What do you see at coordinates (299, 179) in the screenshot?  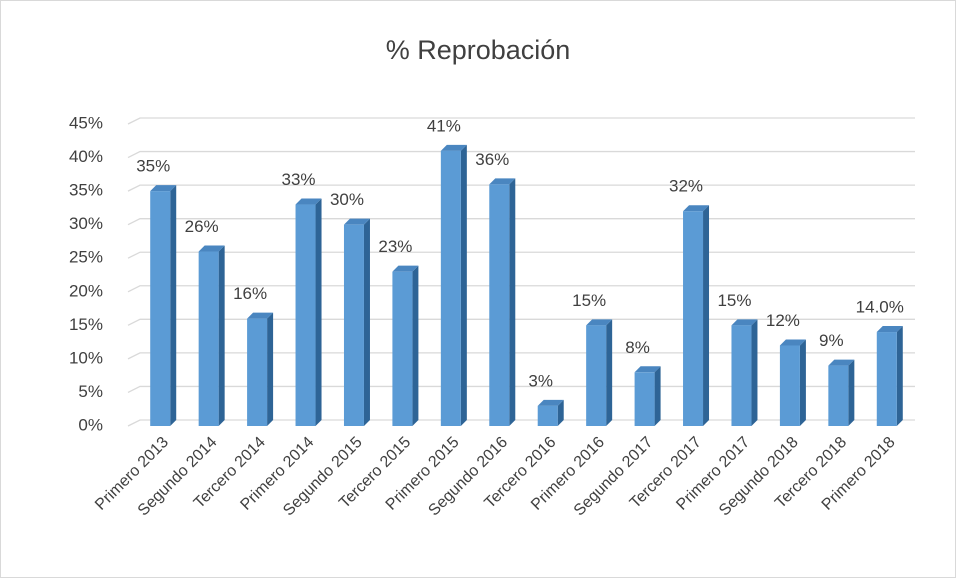 I see `value-label: 33%` at bounding box center [299, 179].